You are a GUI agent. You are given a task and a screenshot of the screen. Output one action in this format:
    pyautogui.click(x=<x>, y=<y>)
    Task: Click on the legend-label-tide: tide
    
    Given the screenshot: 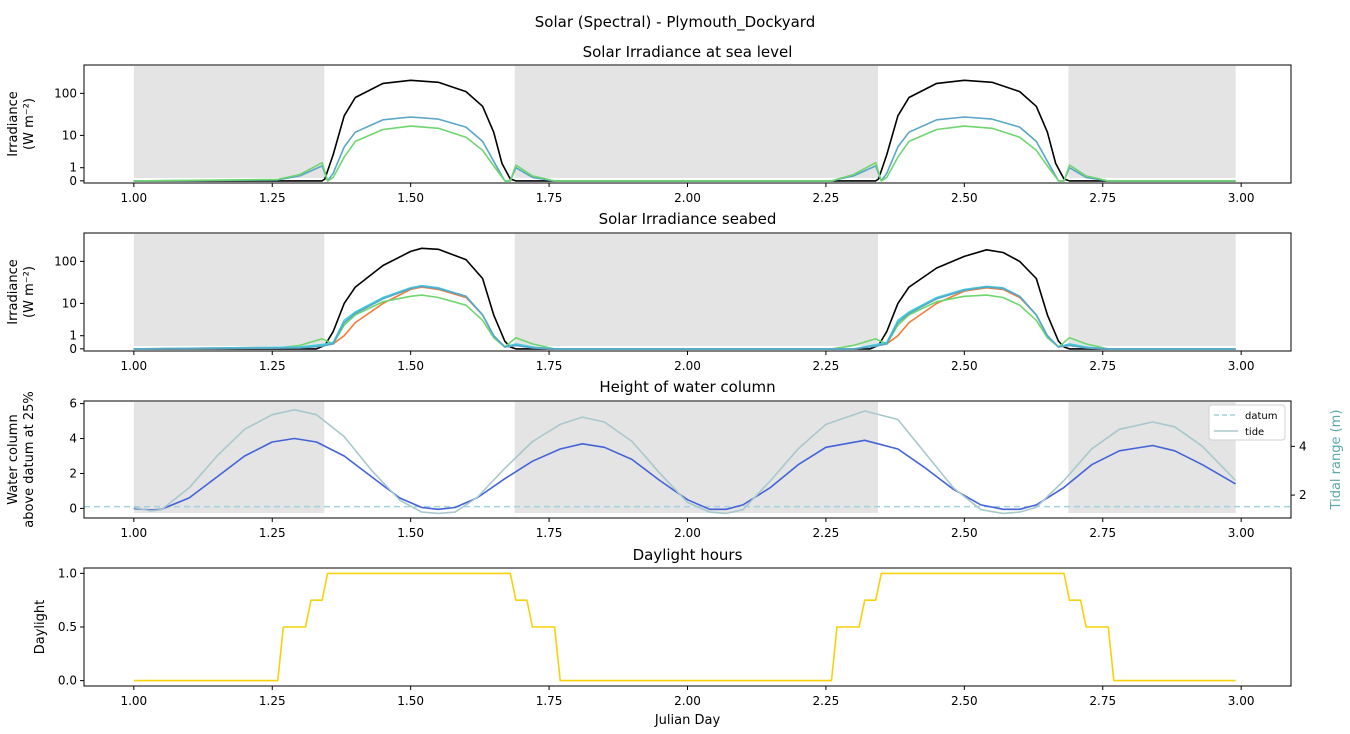 What is the action you would take?
    pyautogui.click(x=1254, y=432)
    